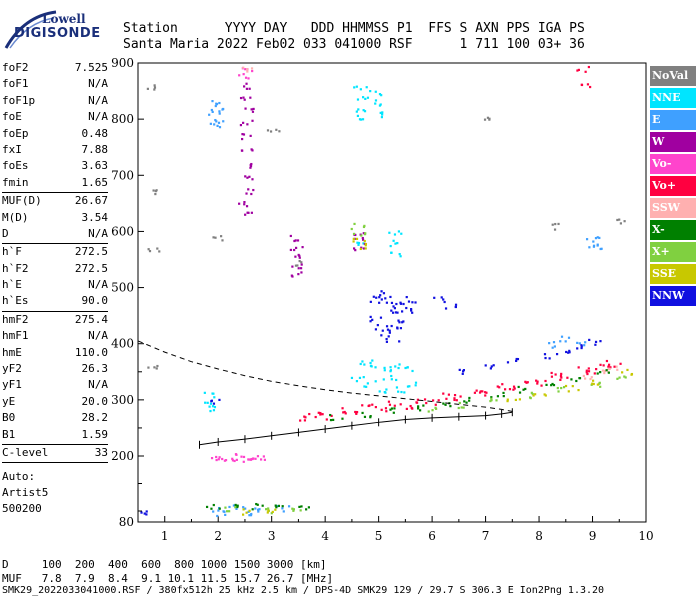  I want to click on y-tick-label: 600, so click(122, 231).